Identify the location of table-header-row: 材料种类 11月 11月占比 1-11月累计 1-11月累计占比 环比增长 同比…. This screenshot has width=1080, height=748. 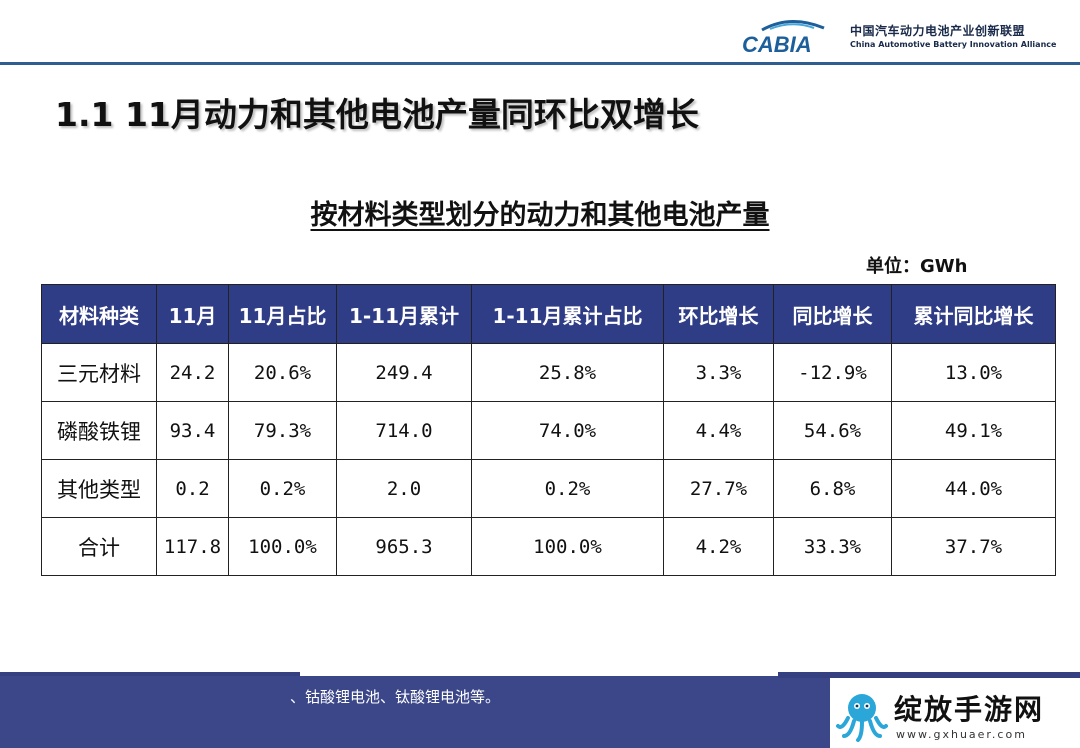
(548, 314).